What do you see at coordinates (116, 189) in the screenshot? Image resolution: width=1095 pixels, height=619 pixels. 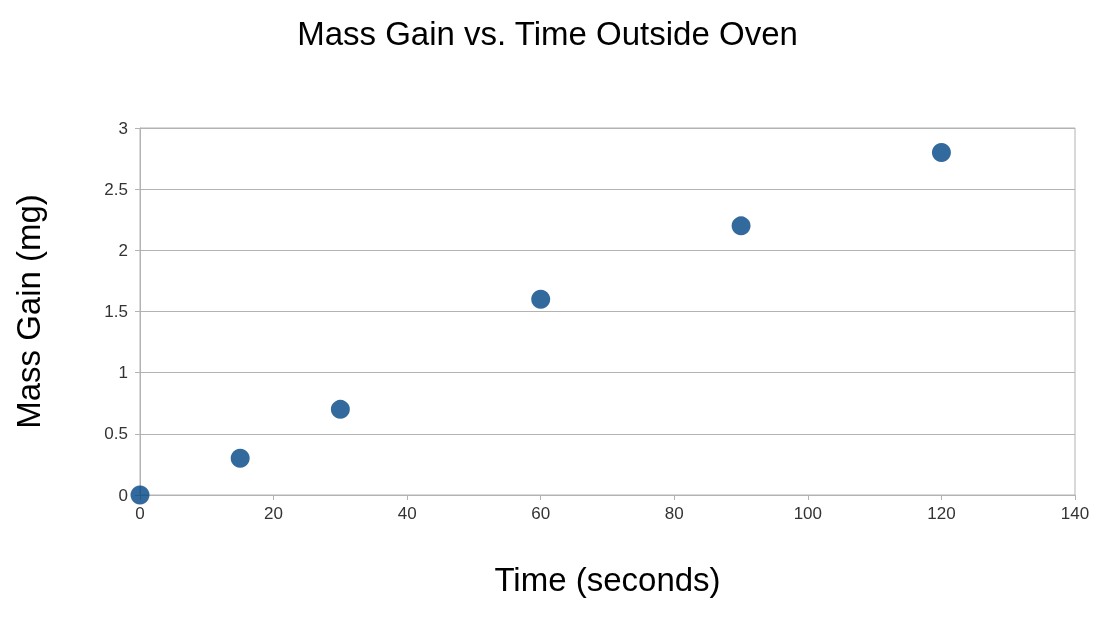 I see `y-tick-label: 2.5` at bounding box center [116, 189].